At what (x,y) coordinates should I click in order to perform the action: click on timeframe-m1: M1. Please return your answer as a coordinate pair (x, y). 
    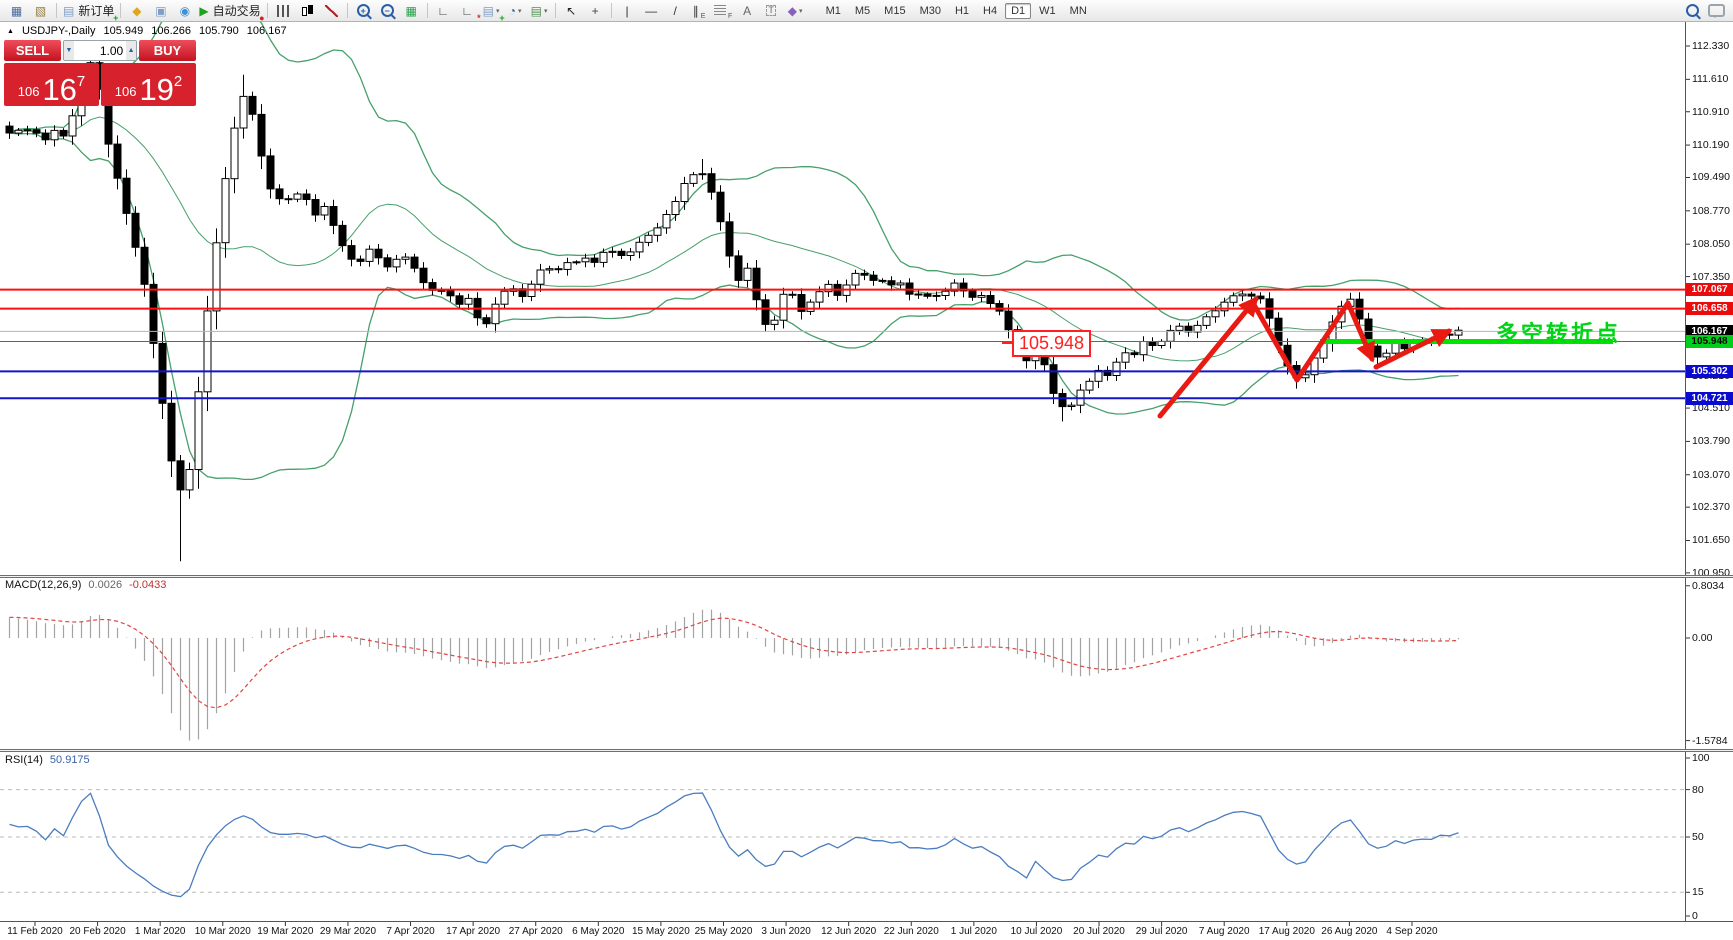
    Looking at the image, I should click on (833, 10).